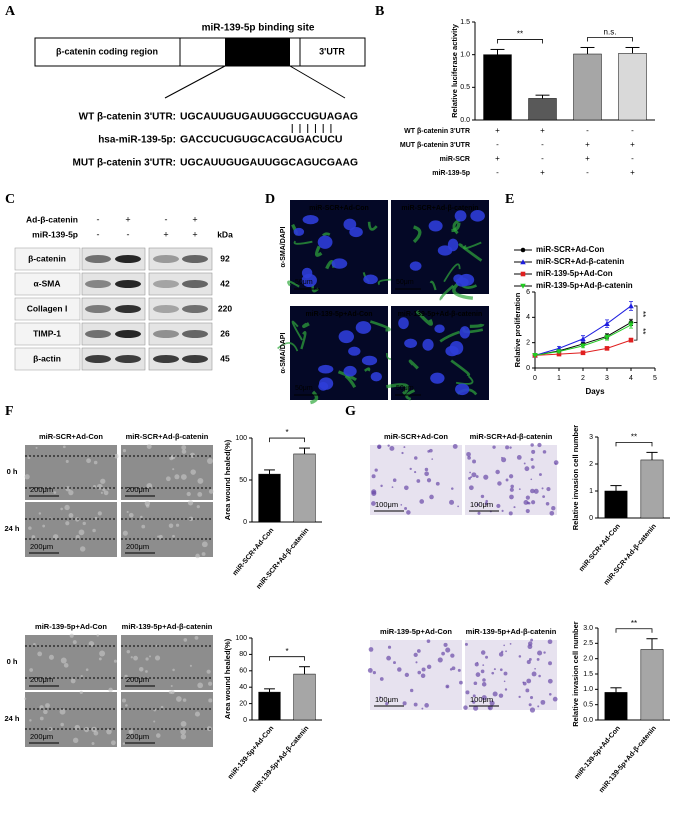 This screenshot has height=840, width=685. I want to click on panel-letter: E, so click(509, 199).